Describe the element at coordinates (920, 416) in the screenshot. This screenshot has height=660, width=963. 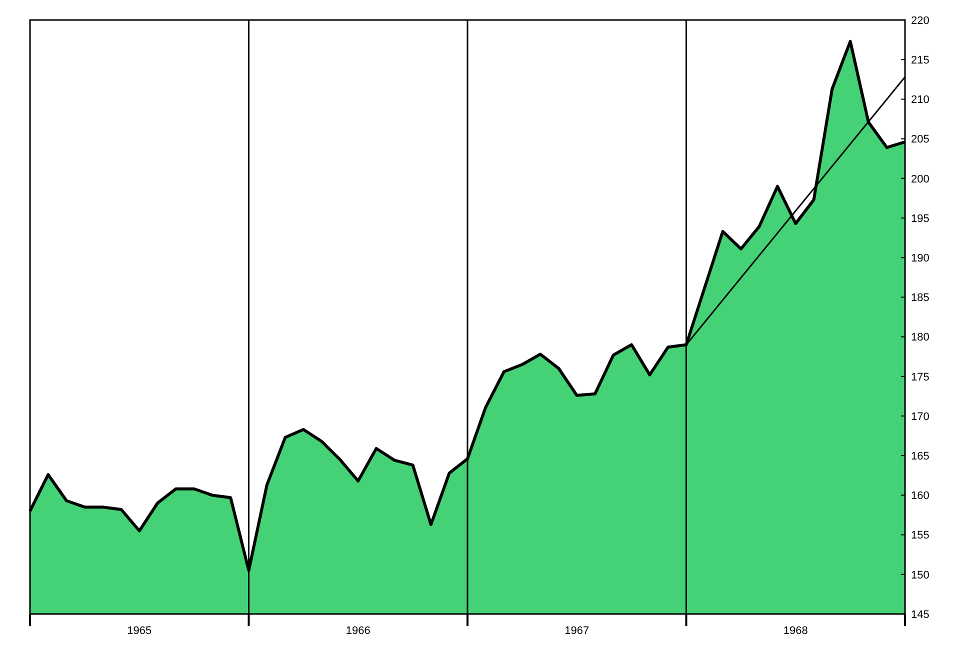
I see `y-tick-label: 170` at that location.